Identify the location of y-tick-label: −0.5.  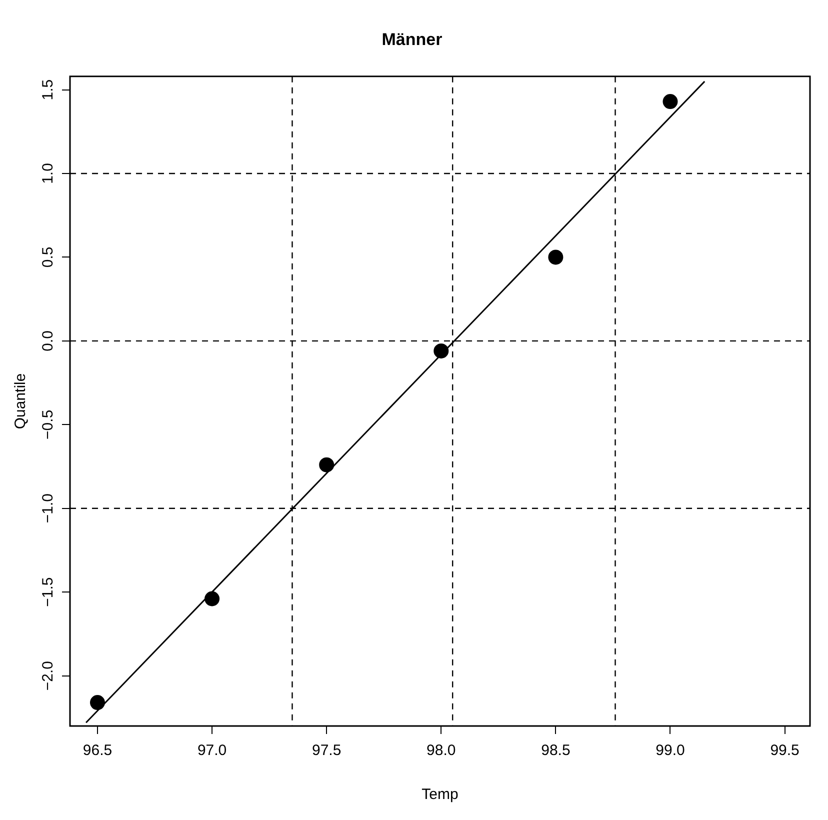
(48, 425).